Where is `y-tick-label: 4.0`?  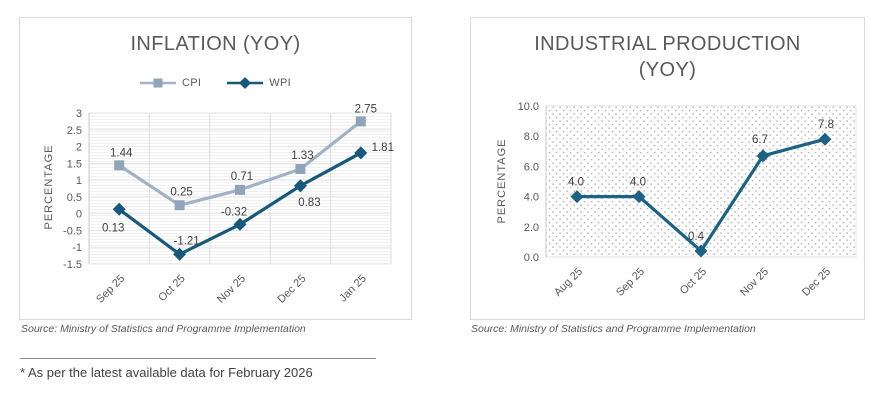 y-tick-label: 4.0 is located at coordinates (531, 198).